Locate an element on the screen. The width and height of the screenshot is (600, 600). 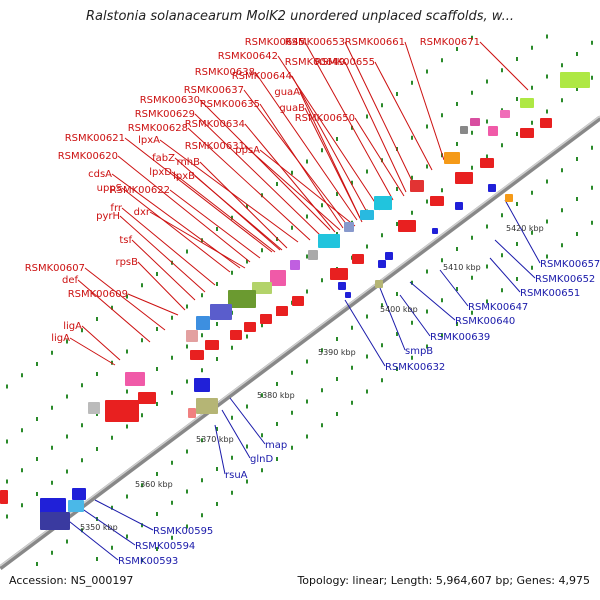
lower-gene-label: RSMK00594 is located at coordinates (165, 546).